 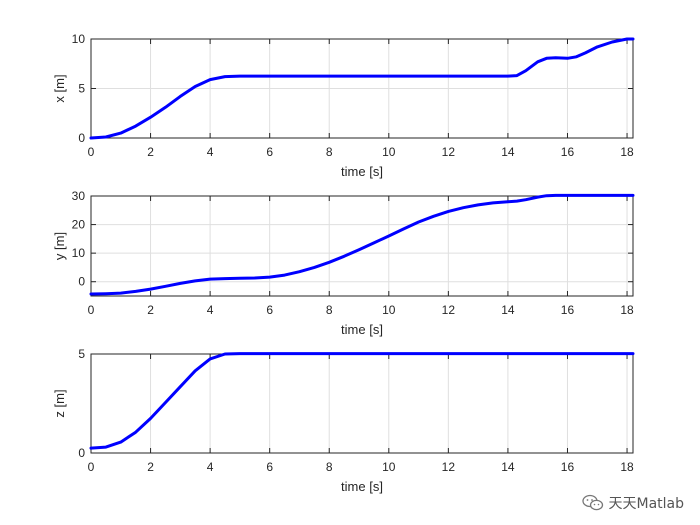 What do you see at coordinates (79, 196) in the screenshot?
I see `y-tick-label: 30` at bounding box center [79, 196].